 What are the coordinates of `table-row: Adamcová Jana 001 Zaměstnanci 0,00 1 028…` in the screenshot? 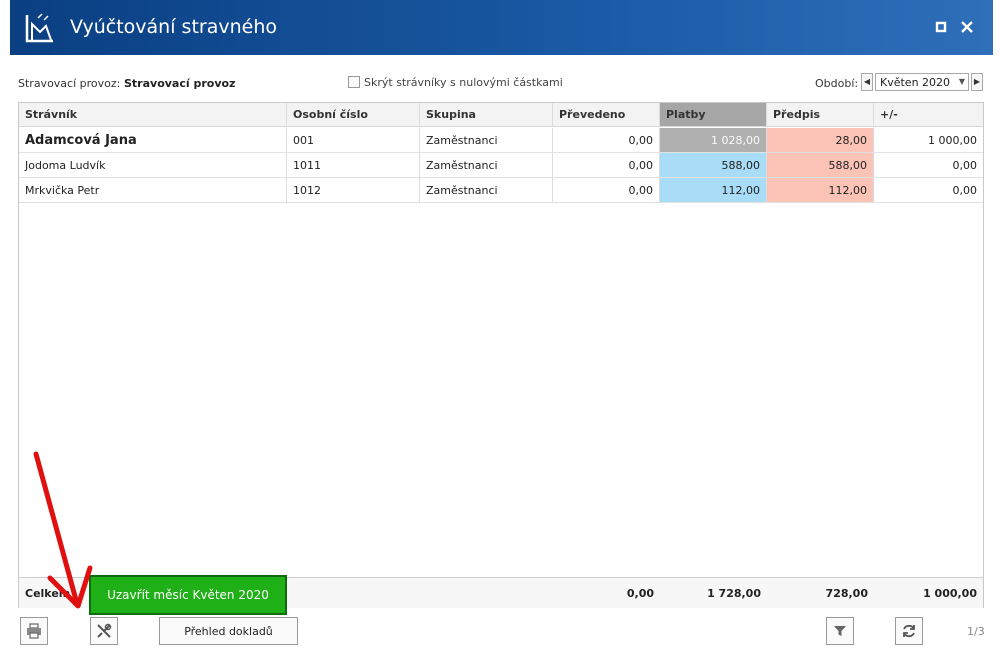 It's located at (501, 140).